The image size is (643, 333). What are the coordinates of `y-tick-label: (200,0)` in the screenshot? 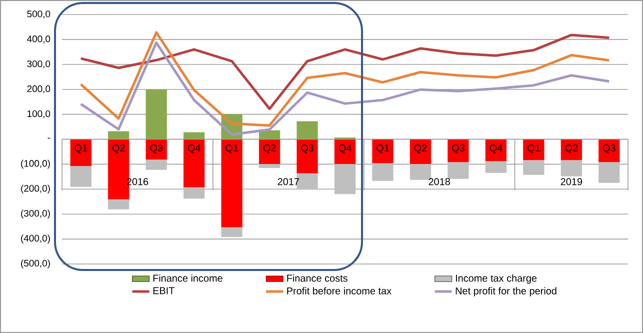 It's located at (35, 189).